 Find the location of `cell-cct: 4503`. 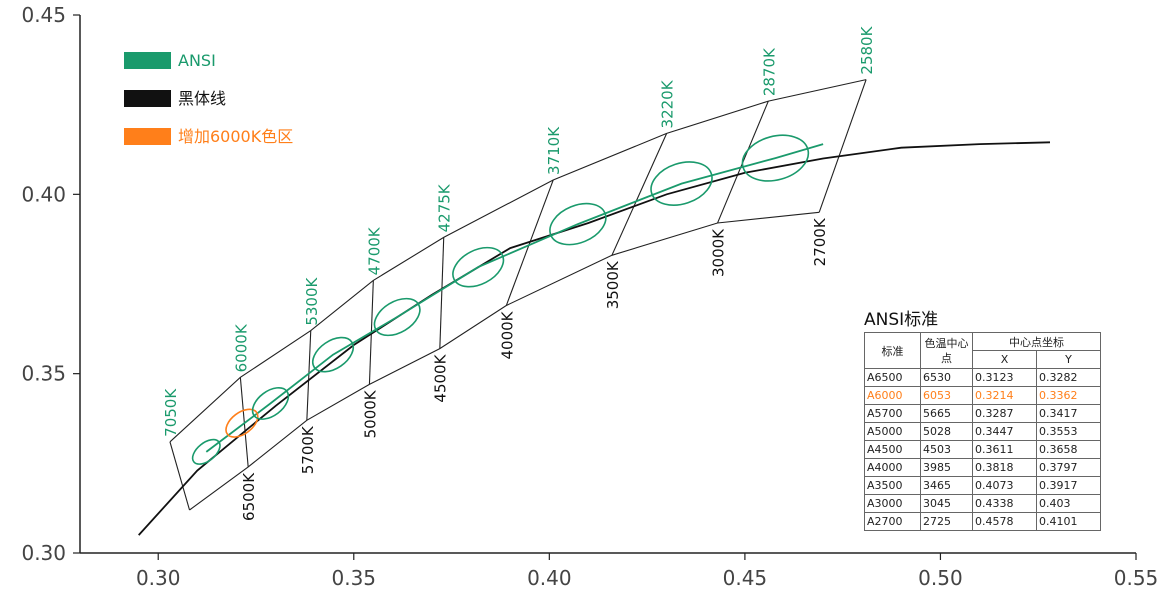

cell-cct: 4503 is located at coordinates (946, 449).